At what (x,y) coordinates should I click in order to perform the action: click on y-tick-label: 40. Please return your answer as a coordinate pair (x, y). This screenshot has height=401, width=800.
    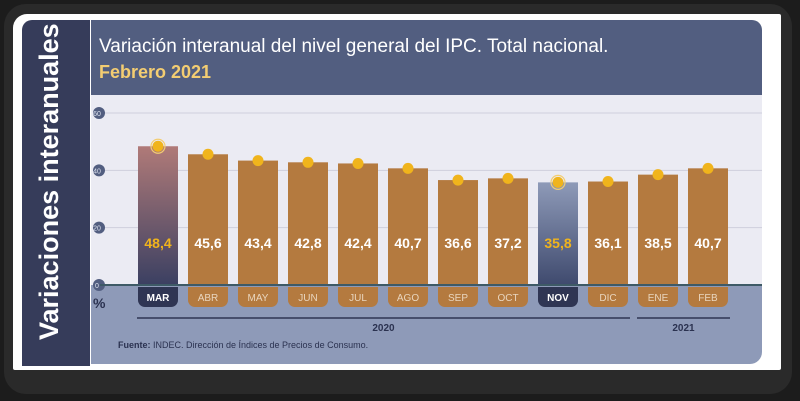
    Looking at the image, I should click on (97, 171).